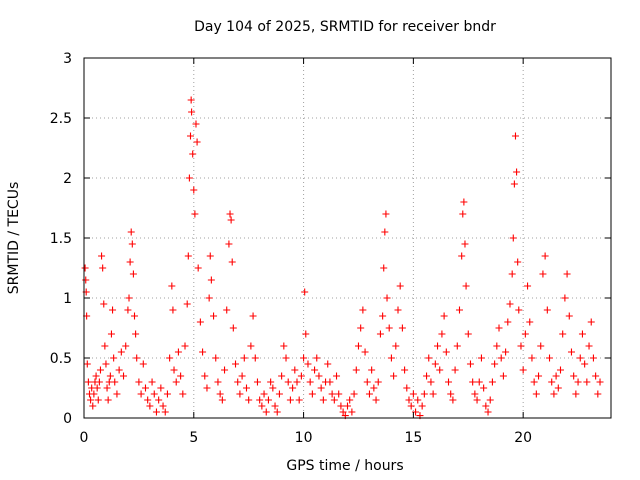 The height and width of the screenshot is (480, 640). What do you see at coordinates (61, 239) in the screenshot?
I see `y-tick-labels: 0 0.5 1 1.5 2 2.5 3` at bounding box center [61, 239].